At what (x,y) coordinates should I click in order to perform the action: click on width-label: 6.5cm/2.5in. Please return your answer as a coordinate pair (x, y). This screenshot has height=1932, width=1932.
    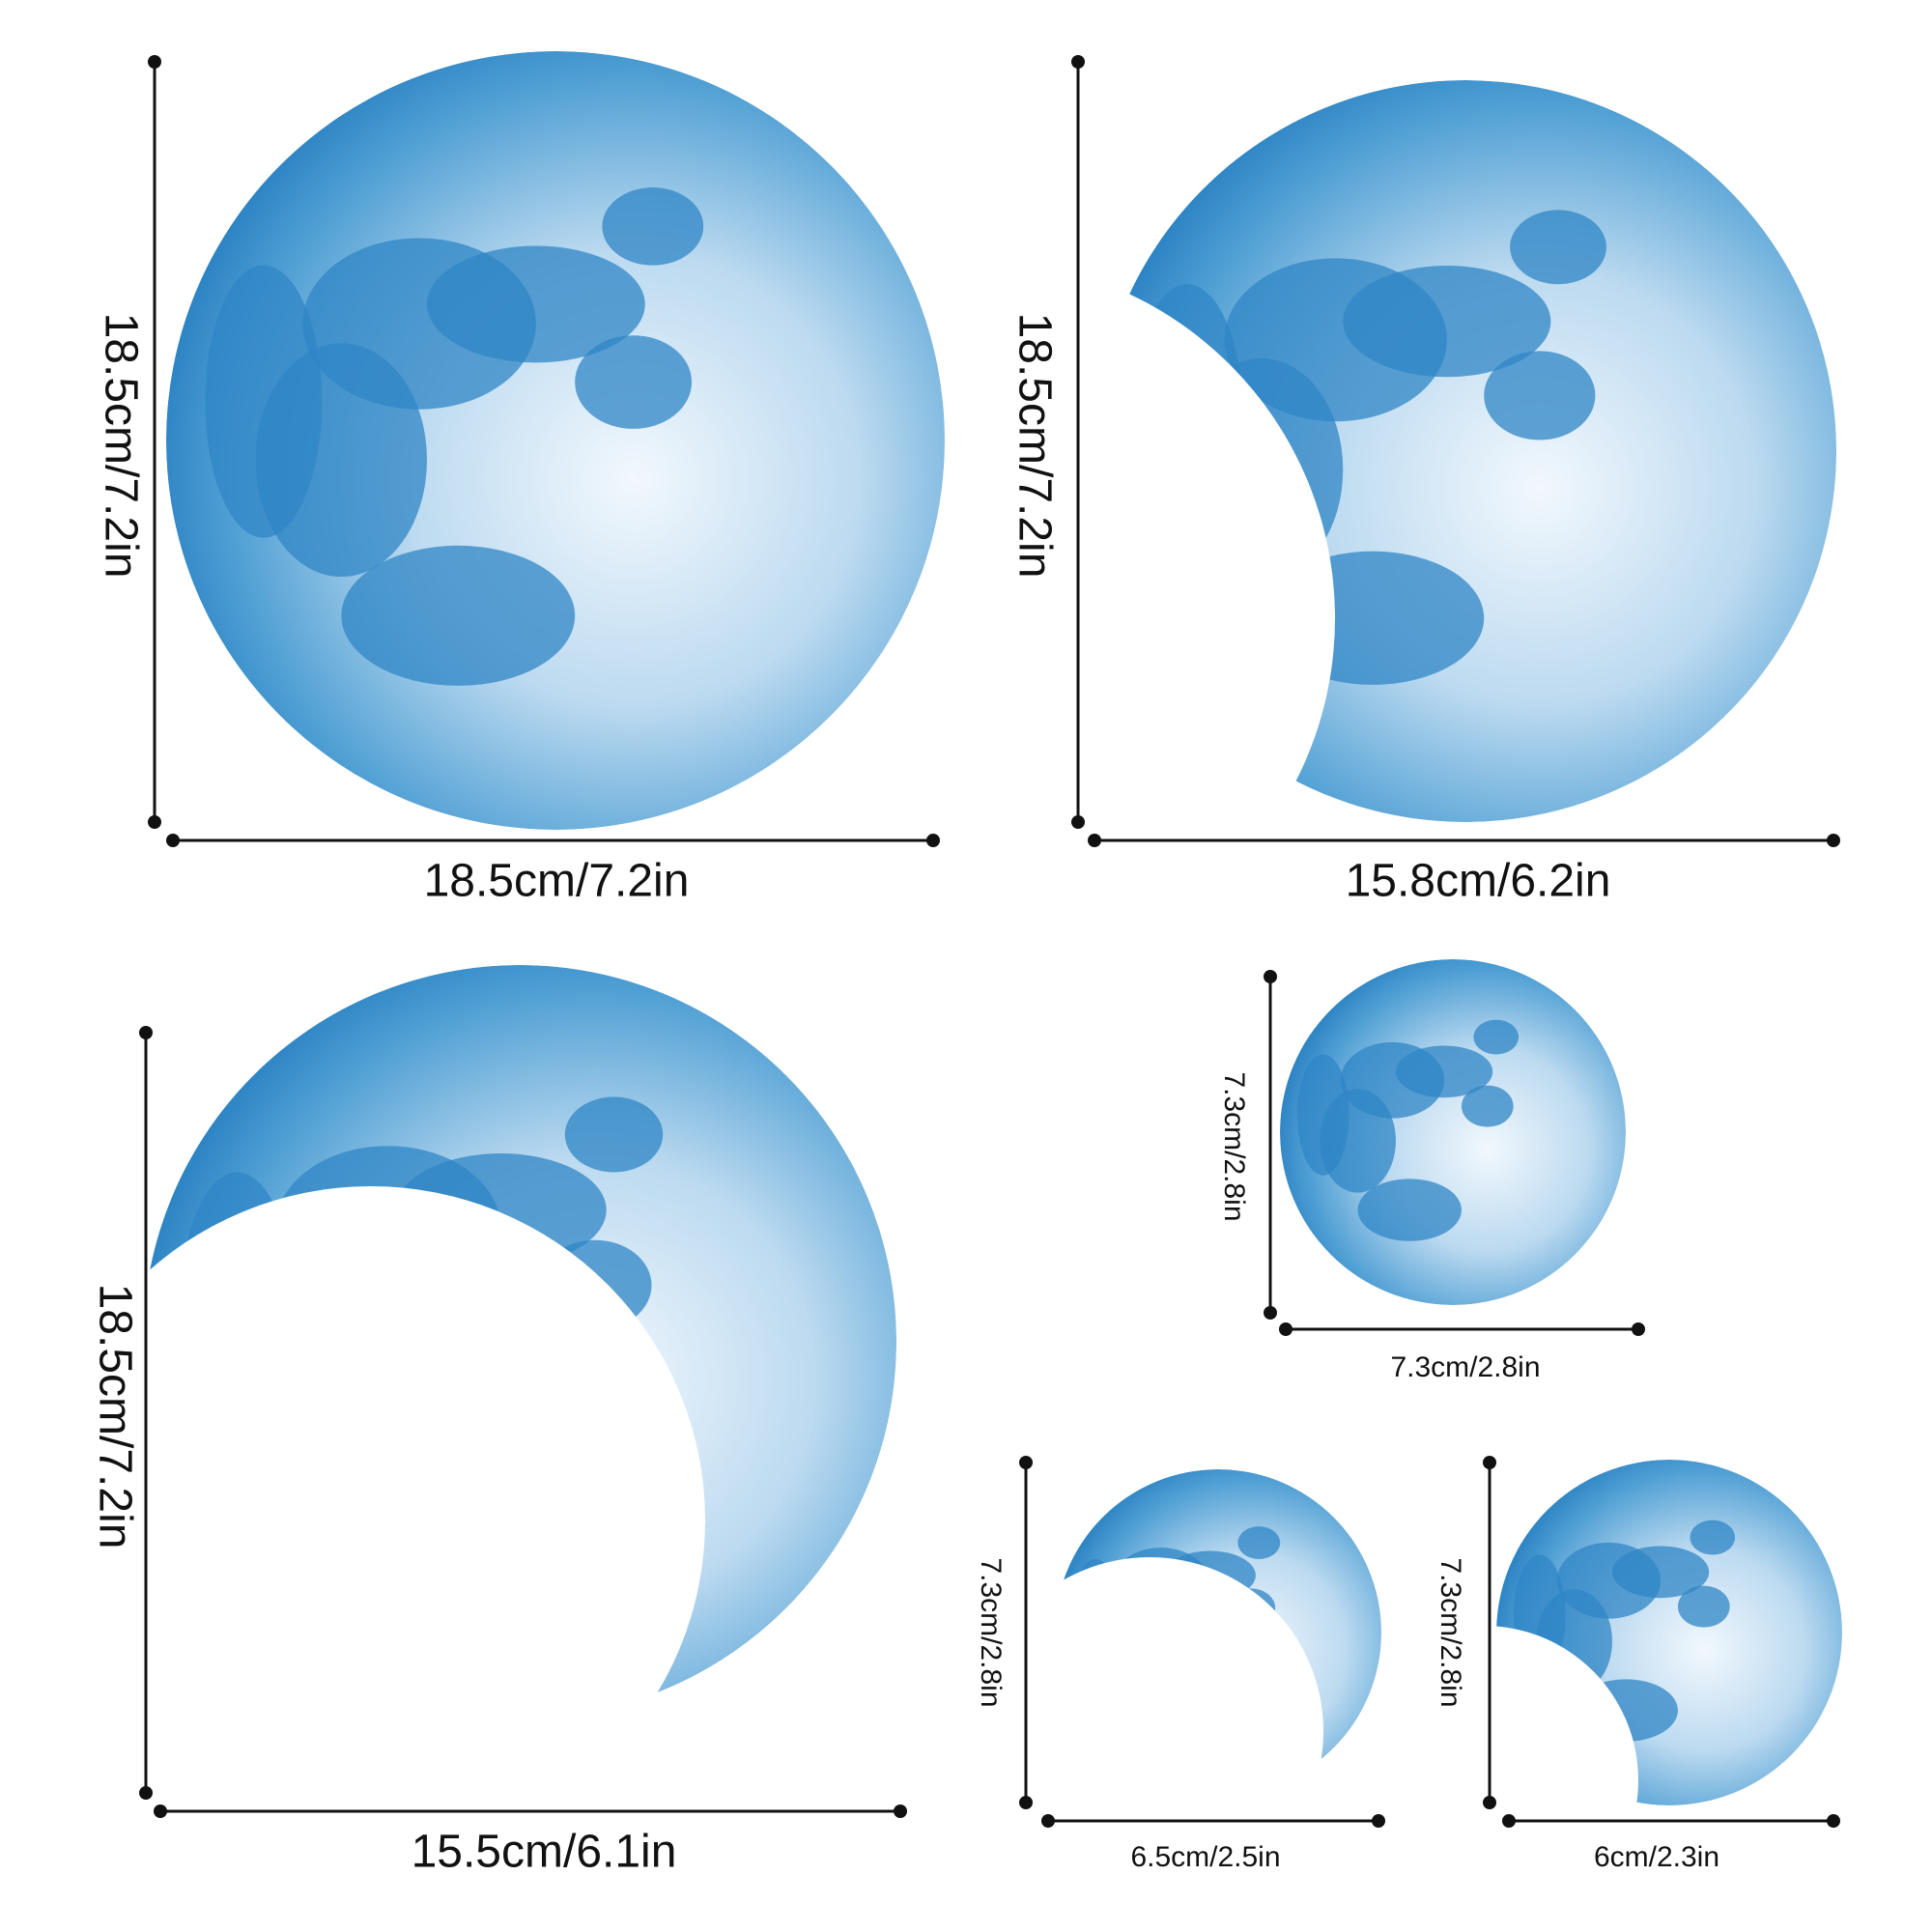
    Looking at the image, I should click on (1205, 1857).